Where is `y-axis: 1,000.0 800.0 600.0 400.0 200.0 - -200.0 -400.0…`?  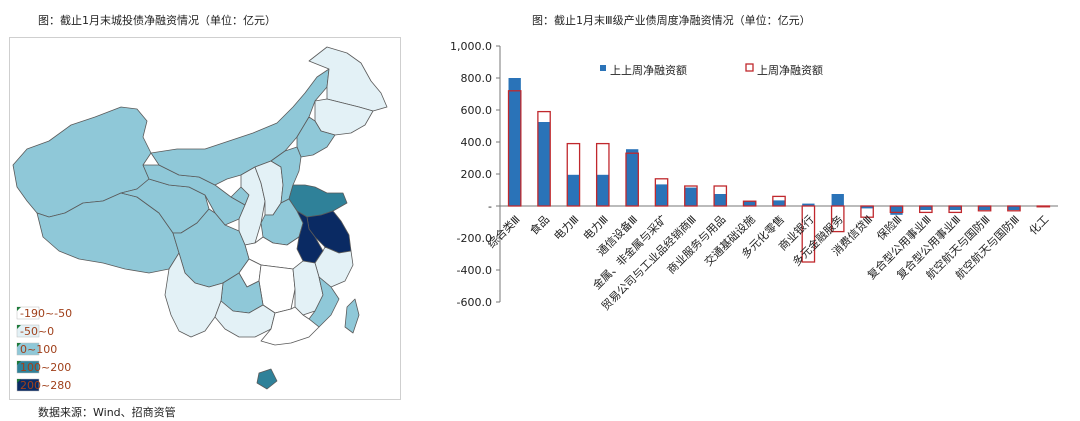 y-axis: 1,000.0 800.0 600.0 400.0 200.0 - -200.0 -400.0… is located at coordinates (475, 174).